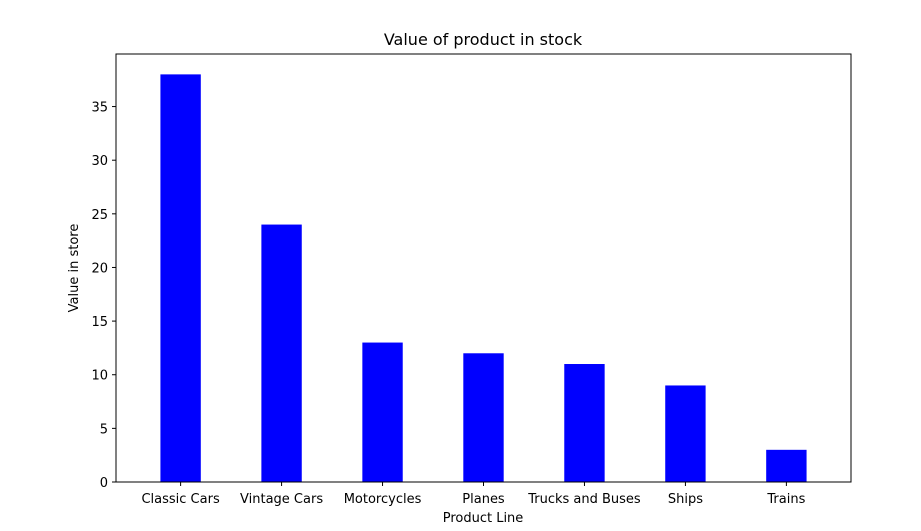  I want to click on x-axis-label: Product Line, so click(483, 518).